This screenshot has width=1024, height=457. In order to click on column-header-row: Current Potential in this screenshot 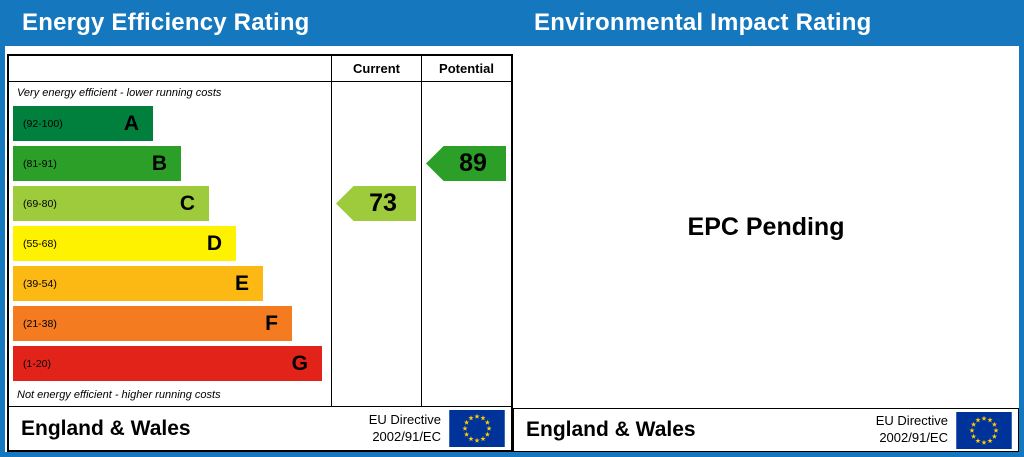, I will do `click(260, 69)`.